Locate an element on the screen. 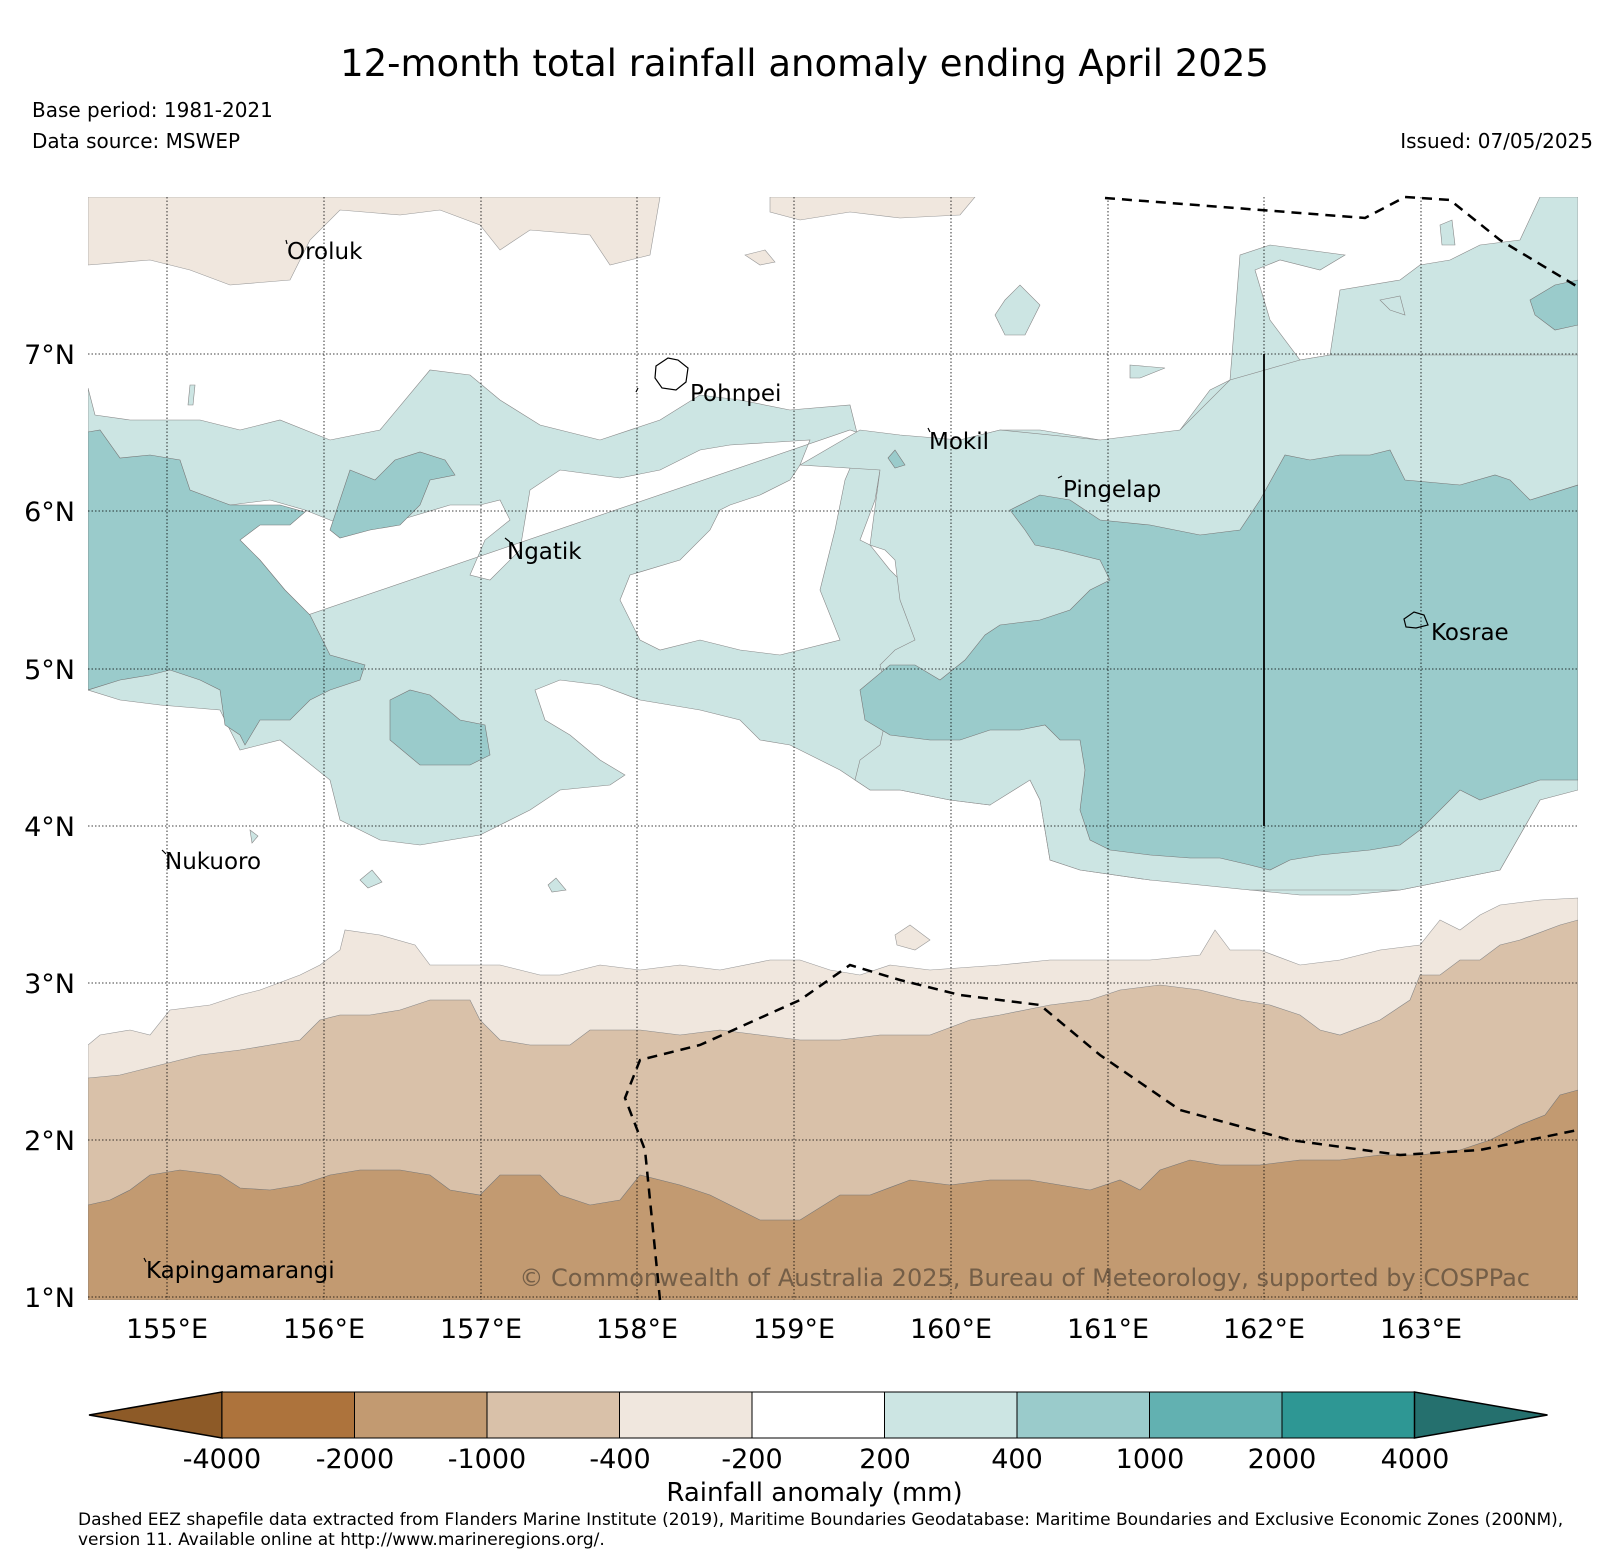 Image resolution: width=1609 pixels, height=1563 pixels. cbar-tick-label: 200 is located at coordinates (885, 1459).